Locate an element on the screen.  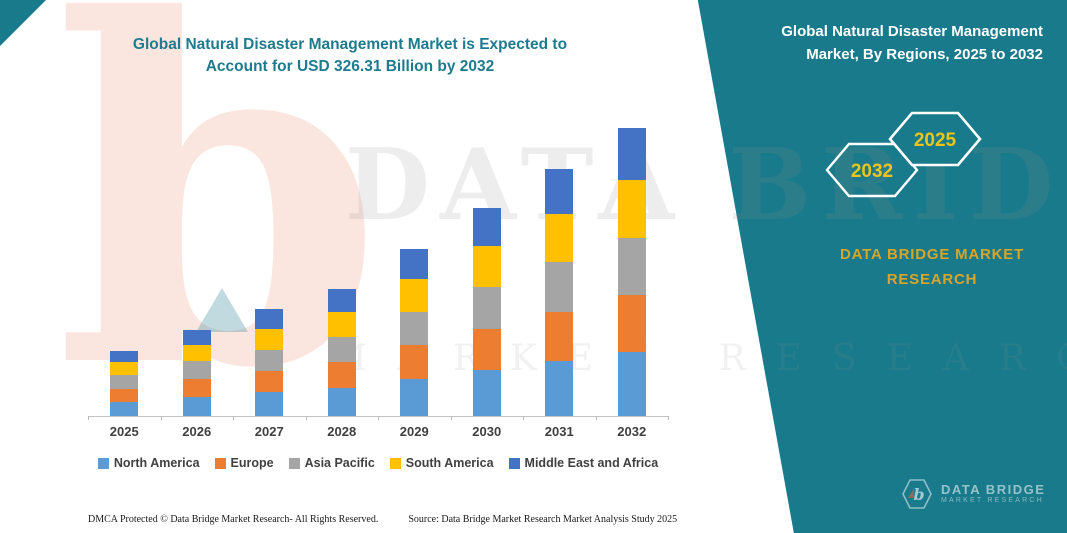
corner-triangle-decoration is located at coordinates (23, 23).